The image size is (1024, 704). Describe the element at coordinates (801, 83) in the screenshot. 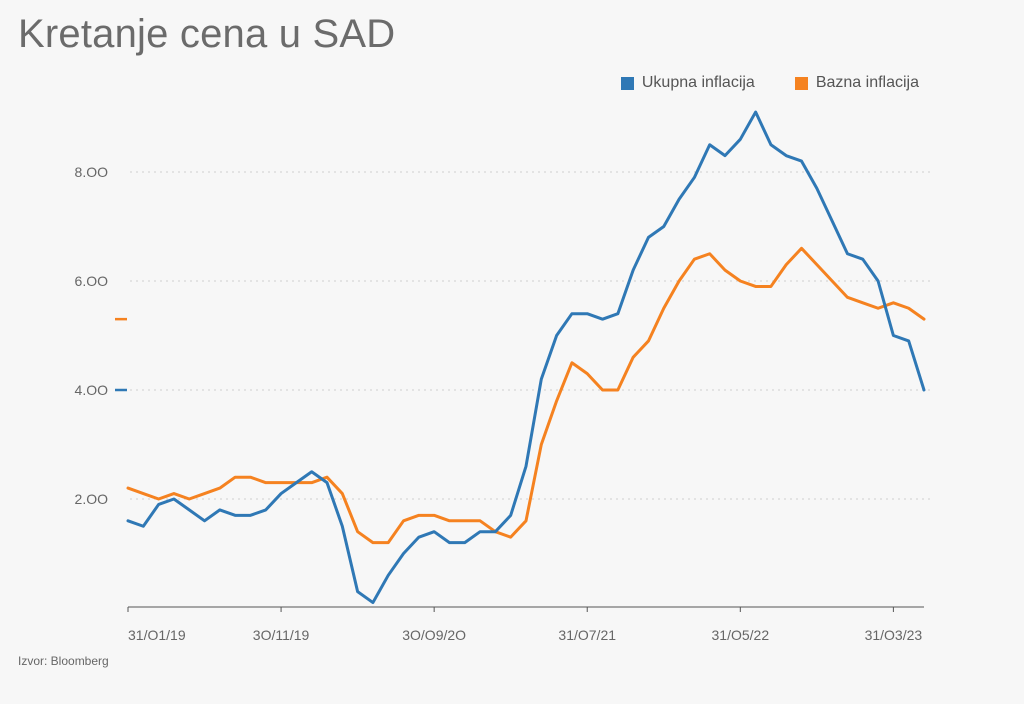

I see `legend-swatch-bazna` at that location.